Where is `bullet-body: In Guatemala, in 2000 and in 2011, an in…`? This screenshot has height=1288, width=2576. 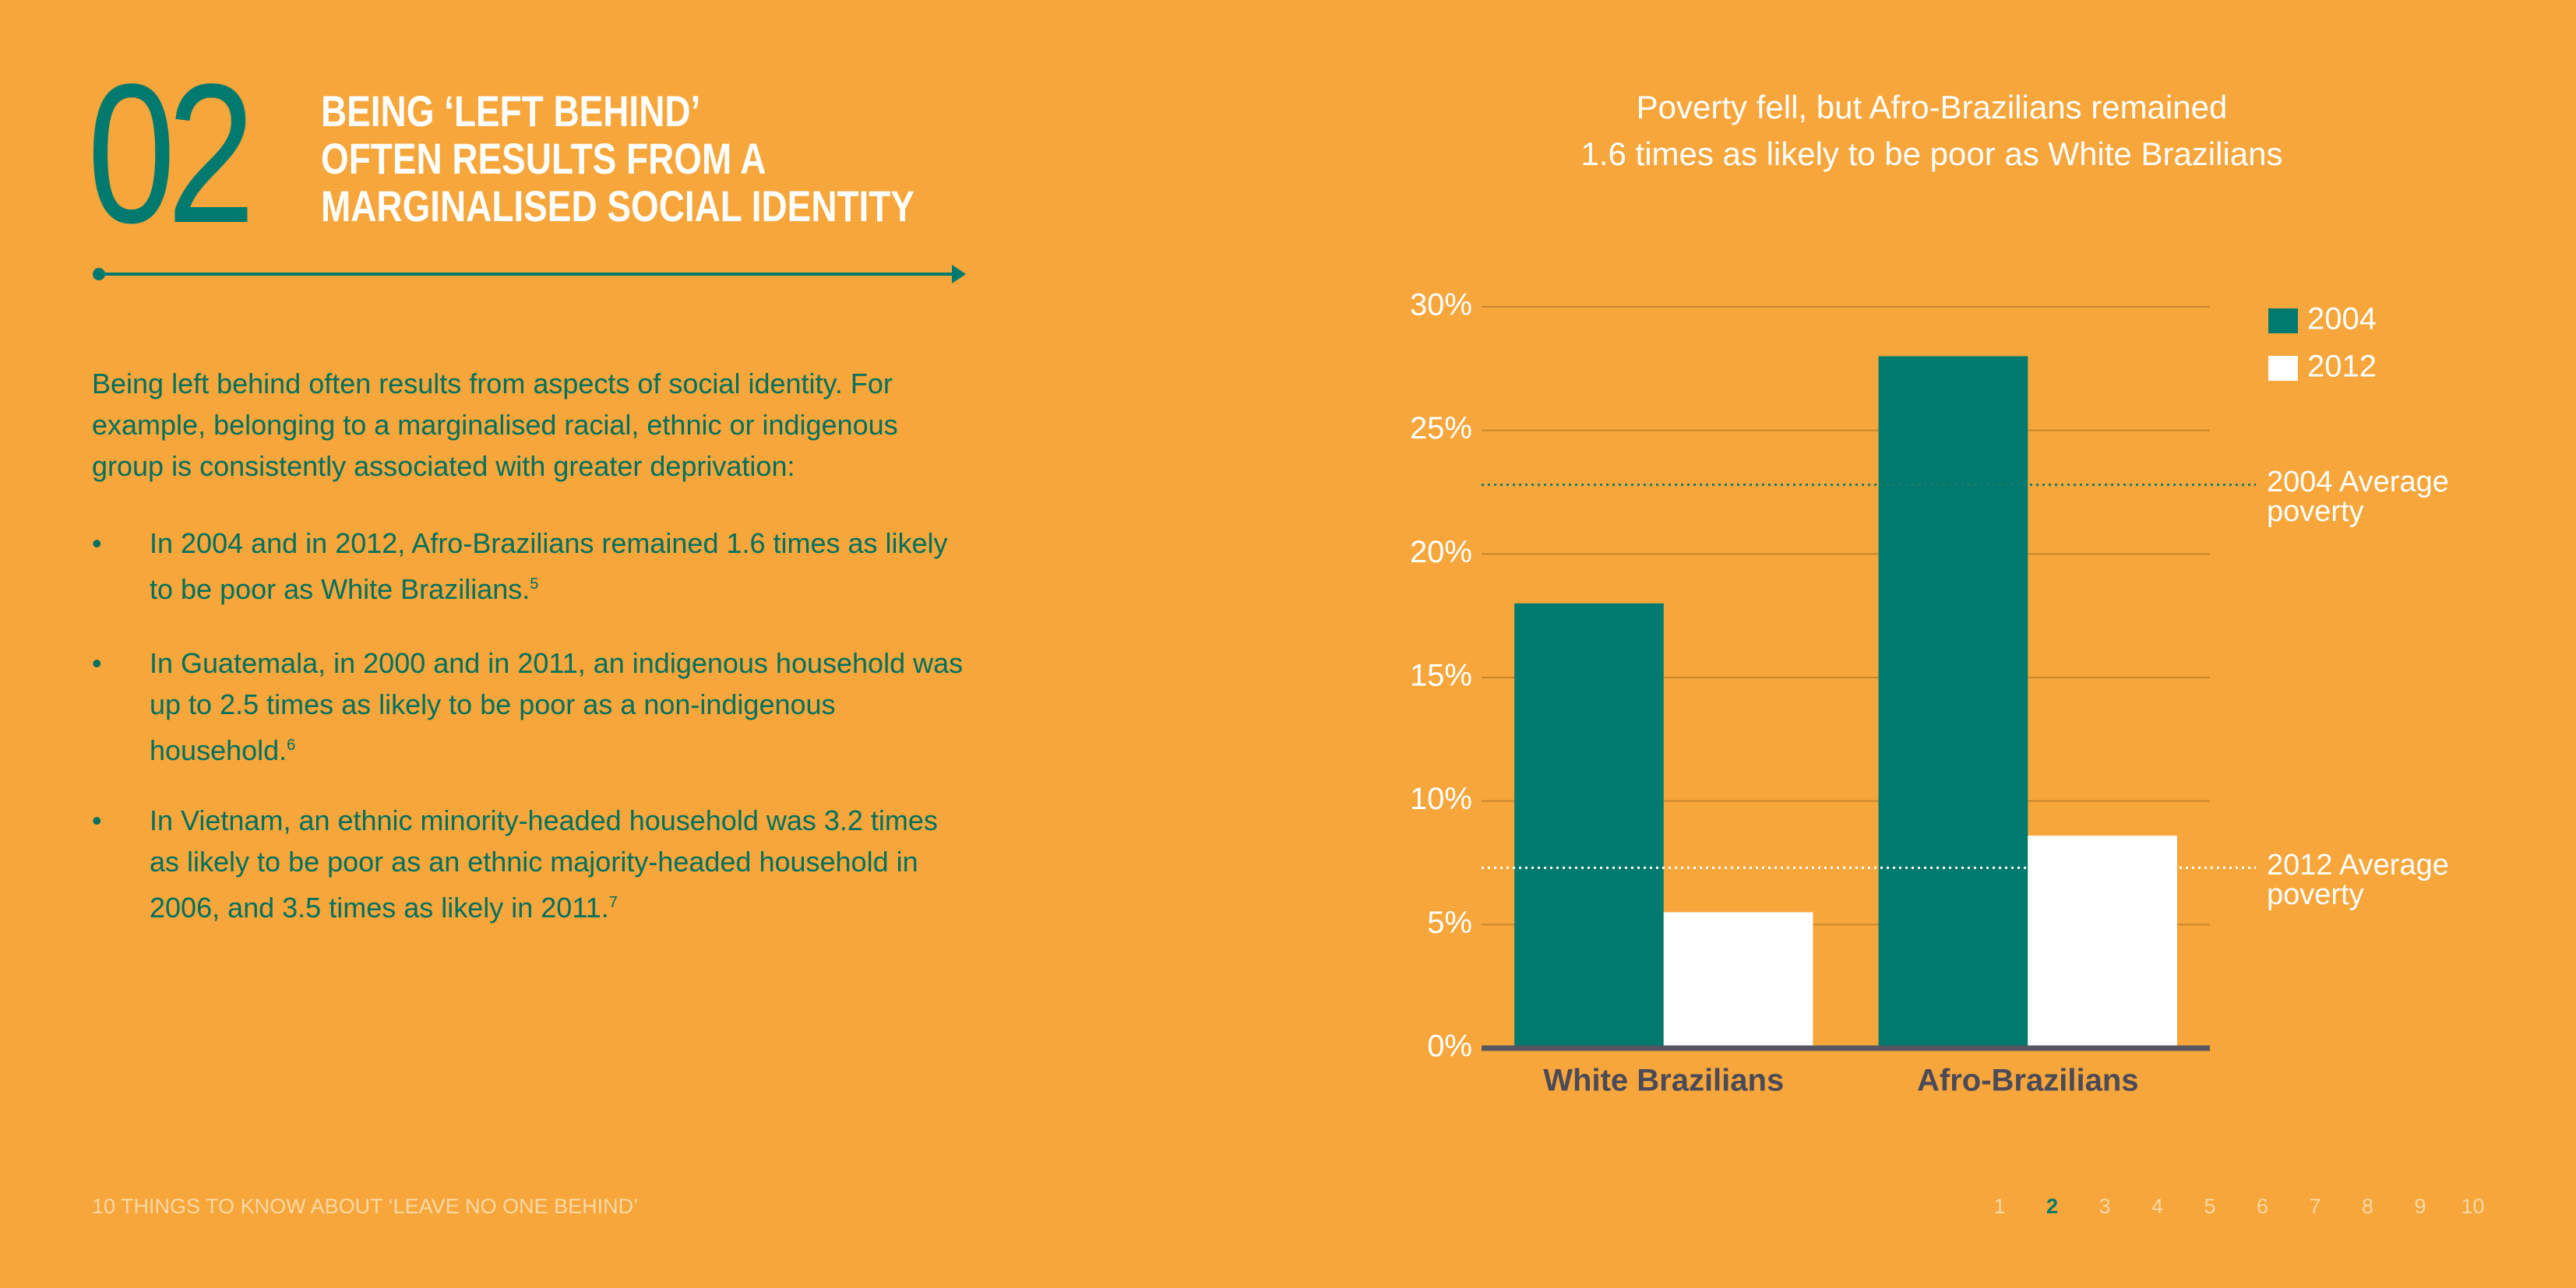 bullet-body: In Guatemala, in 2000 and in 2011, an in… is located at coordinates (557, 706).